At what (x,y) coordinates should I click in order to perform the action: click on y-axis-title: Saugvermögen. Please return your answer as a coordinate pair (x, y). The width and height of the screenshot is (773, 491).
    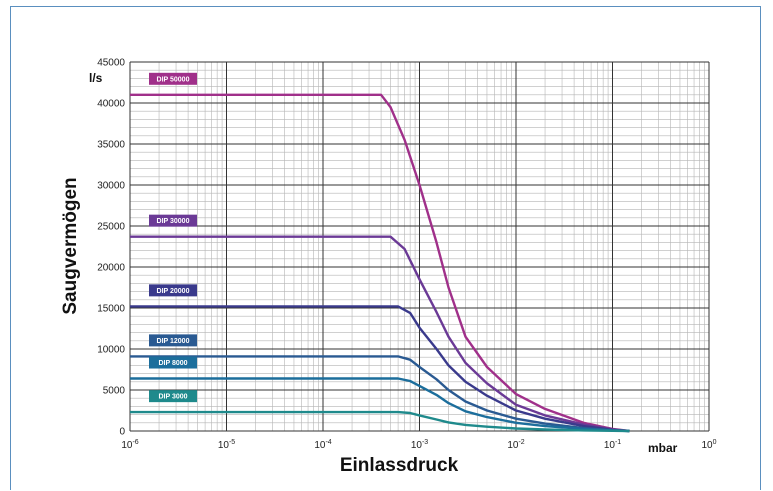
    Looking at the image, I should click on (70, 245).